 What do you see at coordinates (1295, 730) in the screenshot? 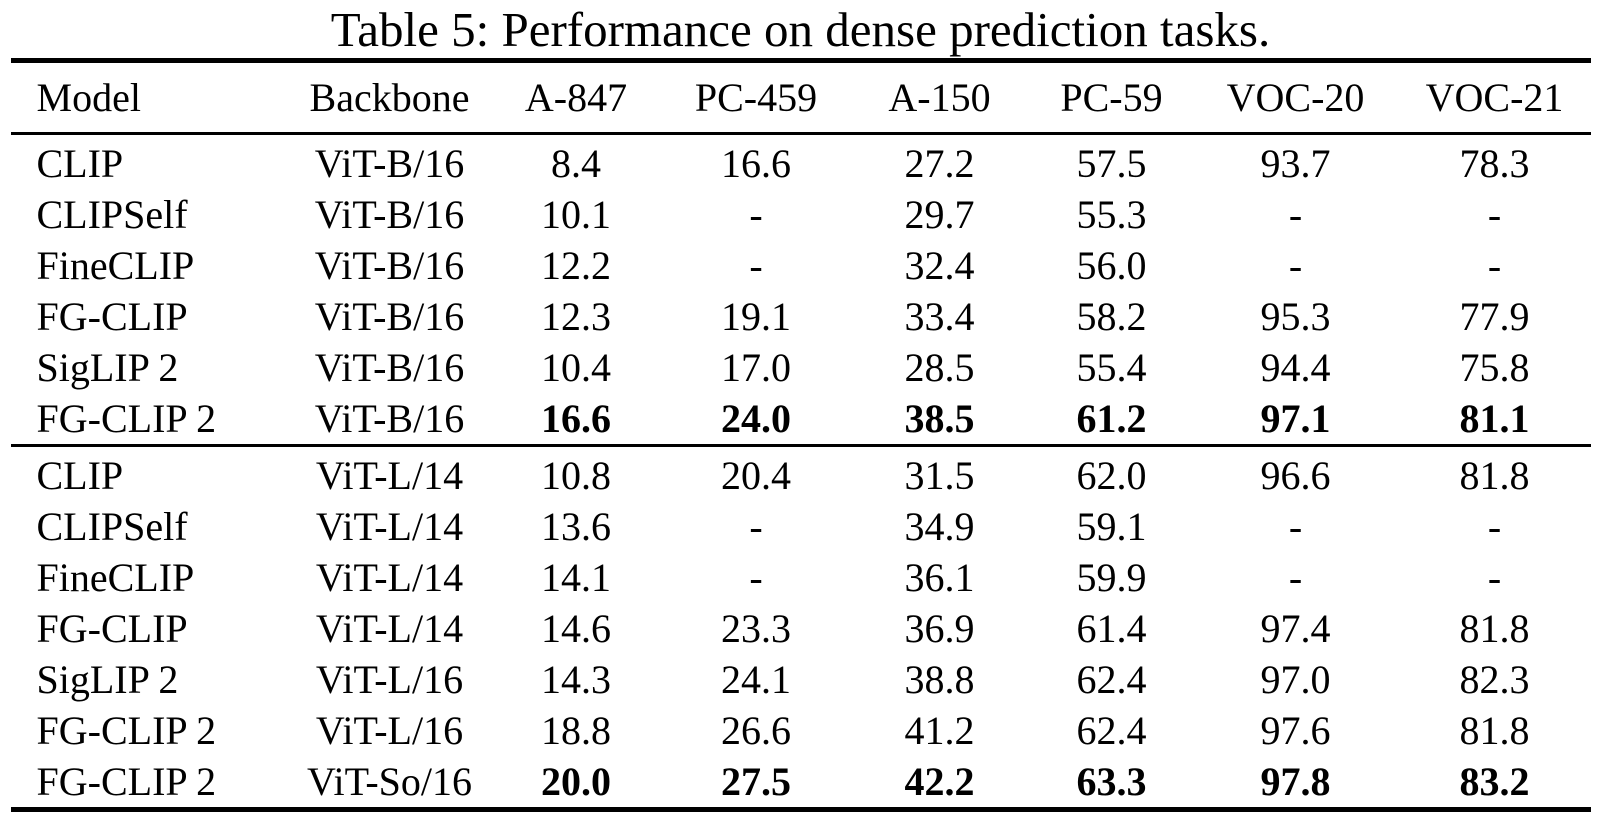
I see `value-cell: 97.6` at bounding box center [1295, 730].